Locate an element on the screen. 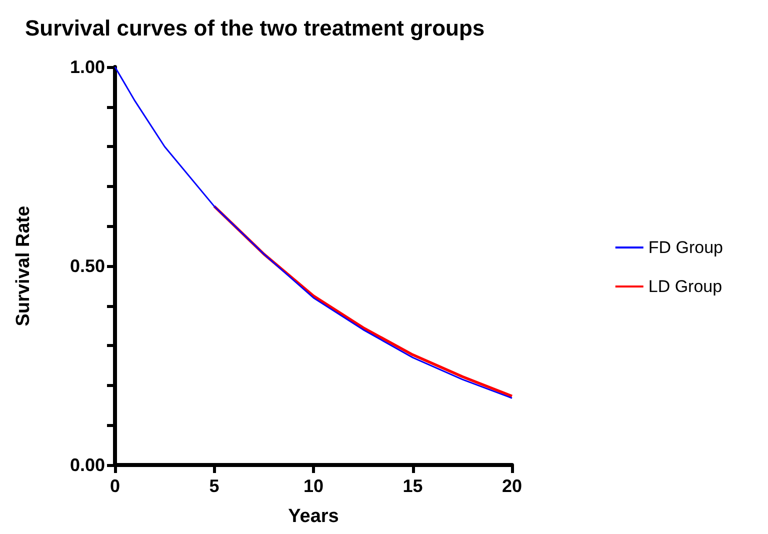  x-axis-title: Years is located at coordinates (313, 516).